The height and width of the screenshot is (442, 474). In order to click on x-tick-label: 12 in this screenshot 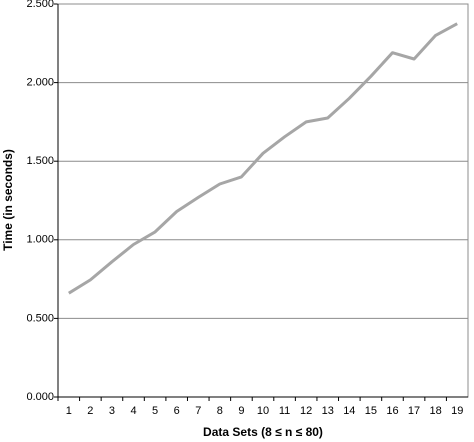, I will do `click(306, 411)`.